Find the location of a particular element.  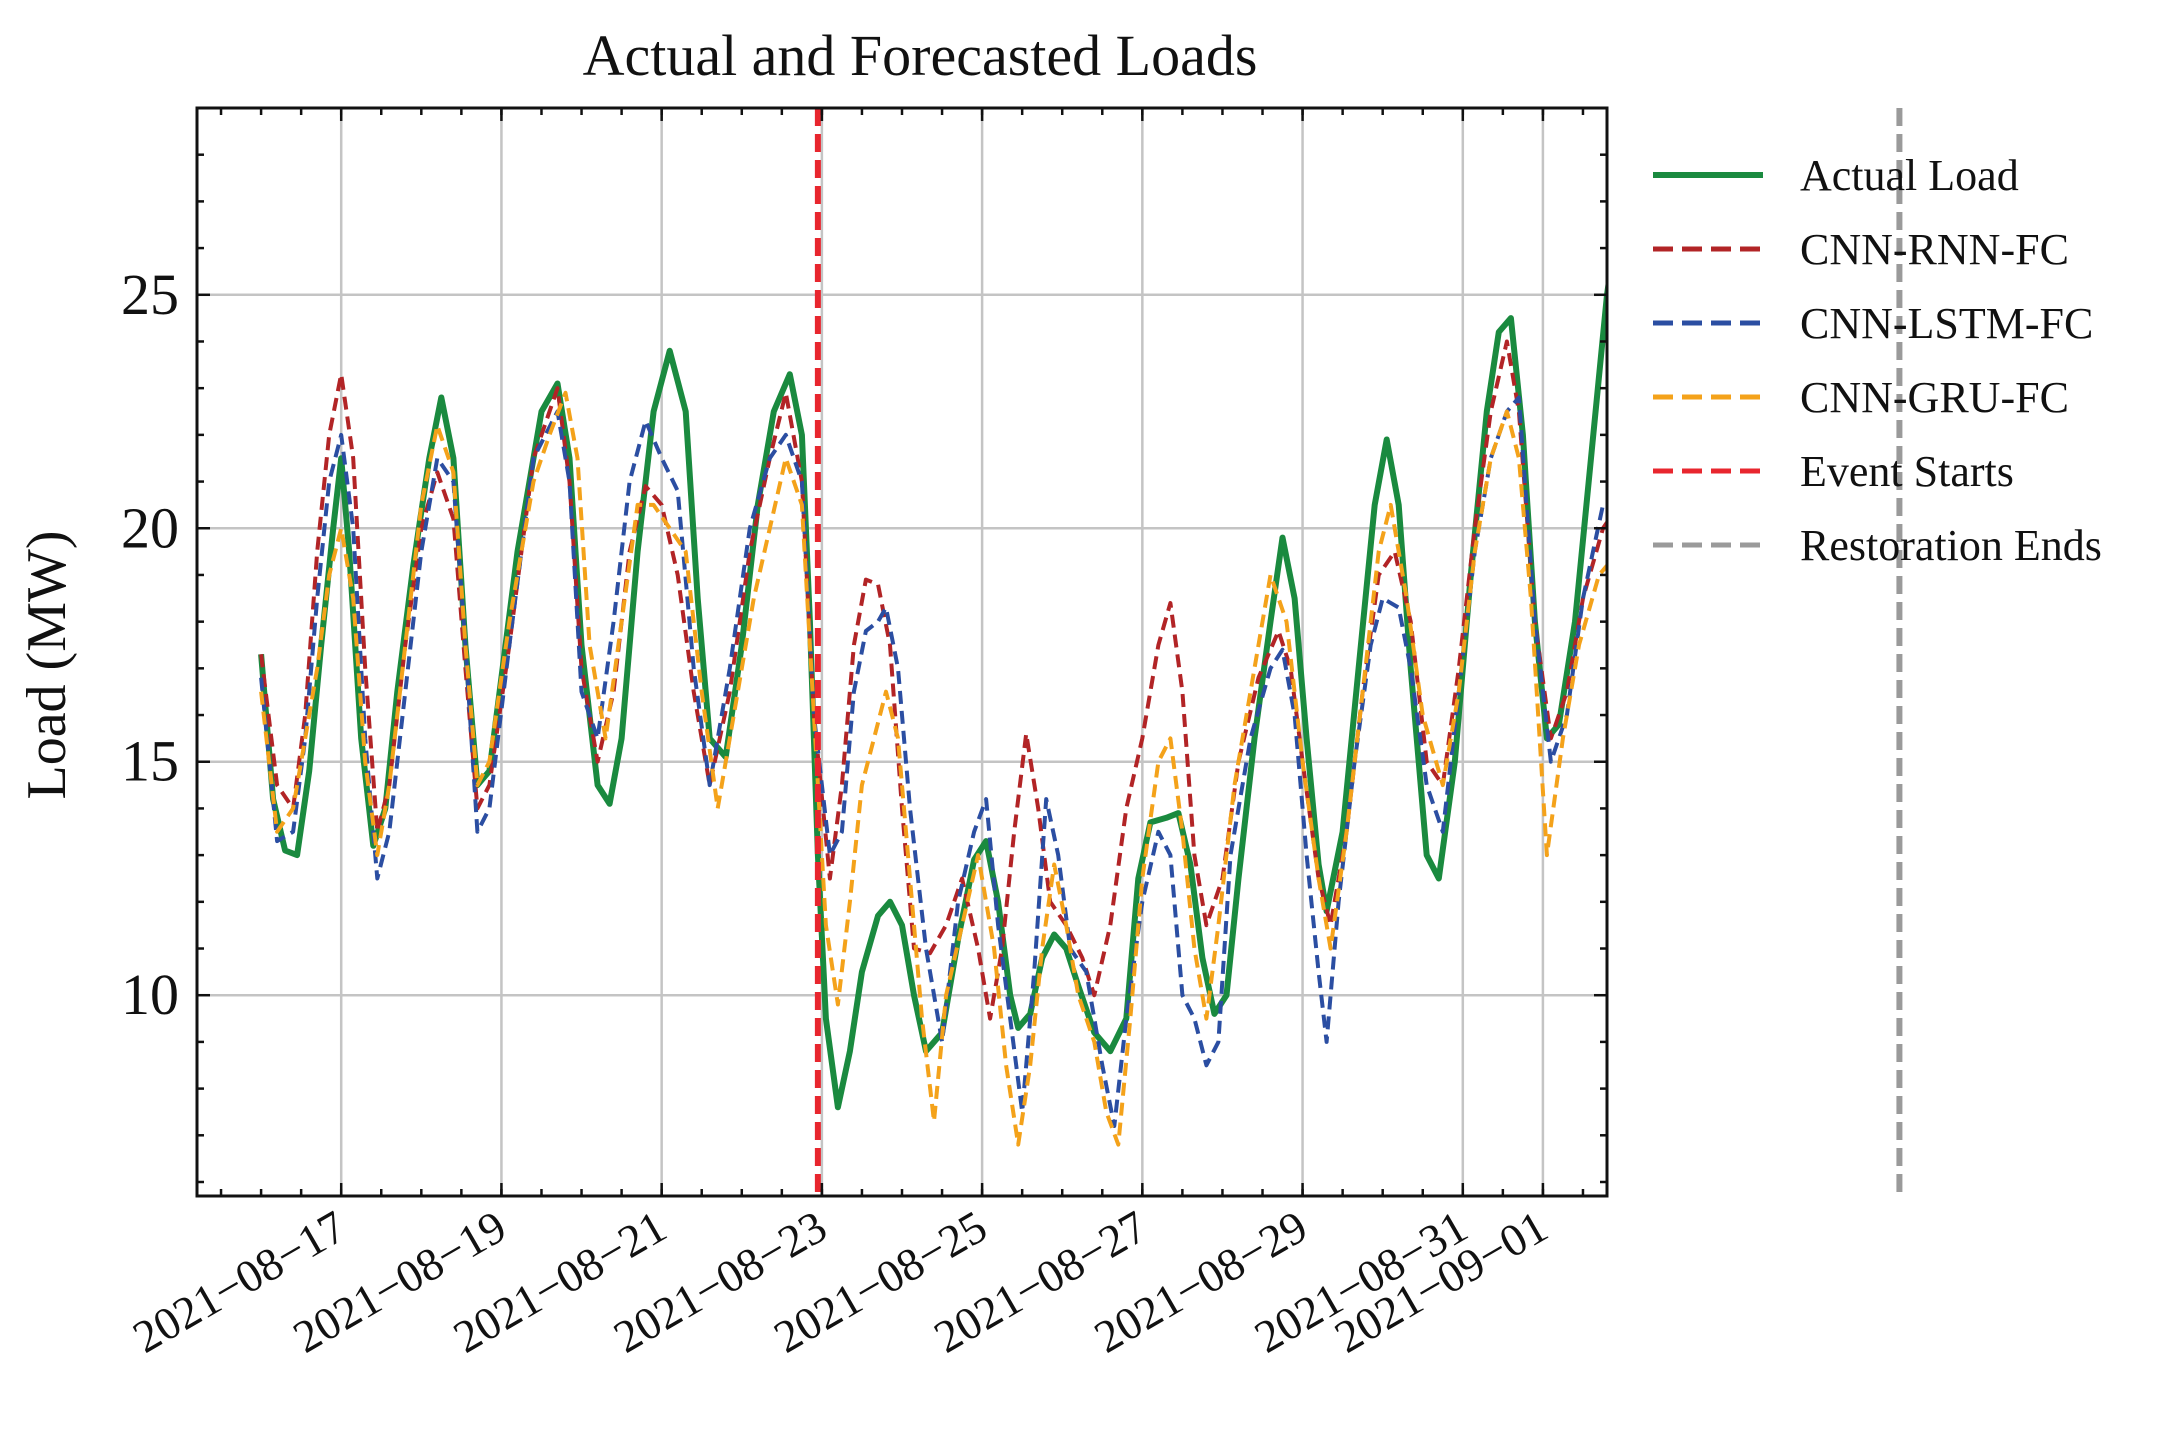

chart-title: Actual and Forecasted Loads is located at coordinates (920, 55).